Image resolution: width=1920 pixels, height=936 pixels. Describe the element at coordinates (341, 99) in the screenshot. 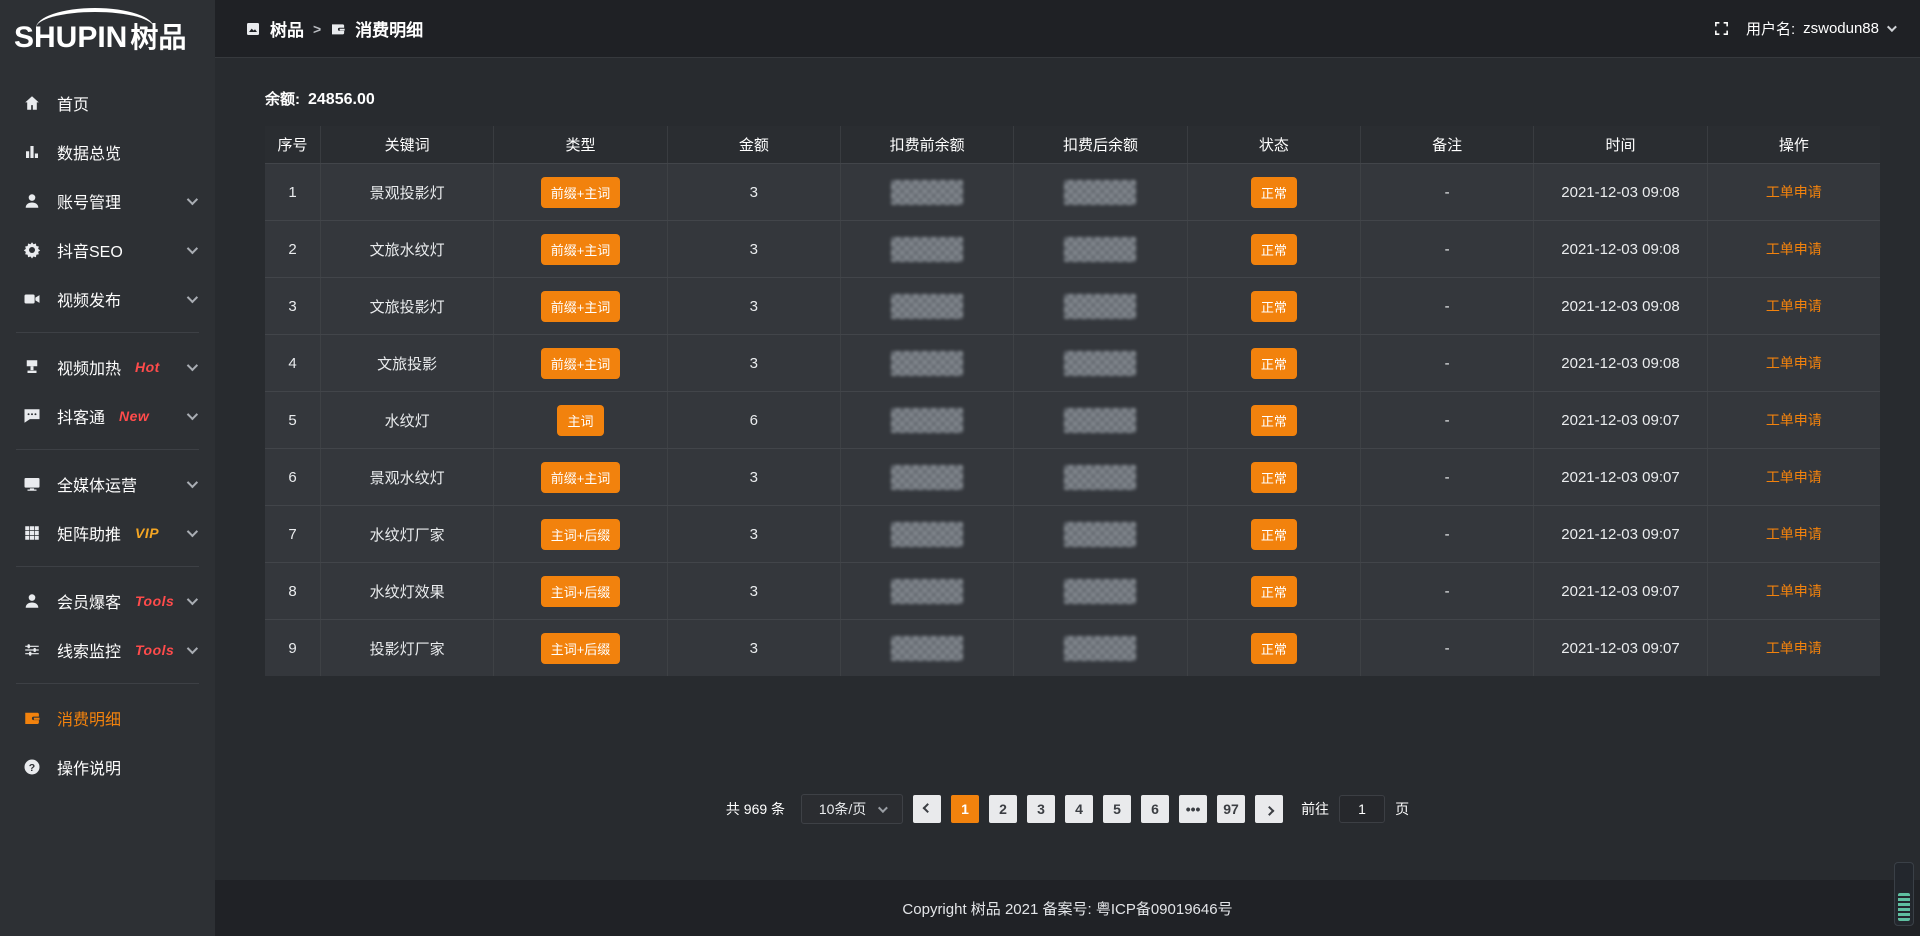

I see `balance-value: 24856.00` at that location.